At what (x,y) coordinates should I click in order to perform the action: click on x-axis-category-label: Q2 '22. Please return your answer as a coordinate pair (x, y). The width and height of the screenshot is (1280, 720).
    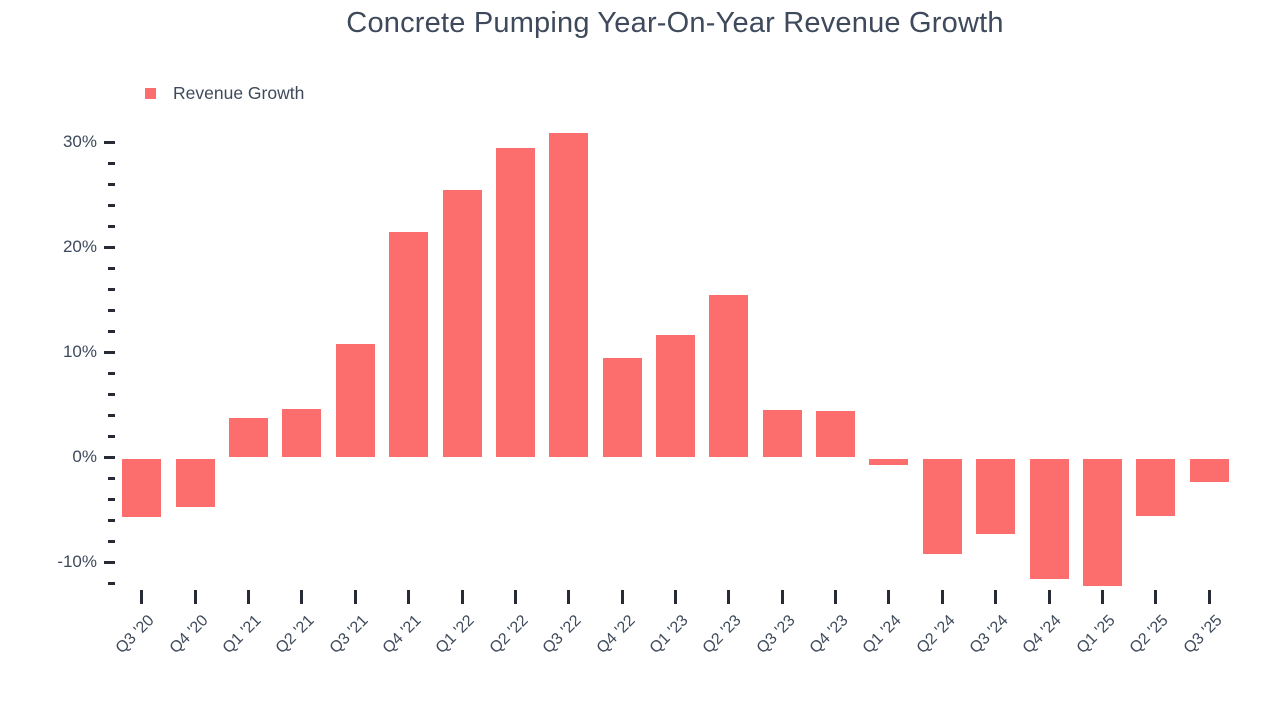
    Looking at the image, I should click on (509, 635).